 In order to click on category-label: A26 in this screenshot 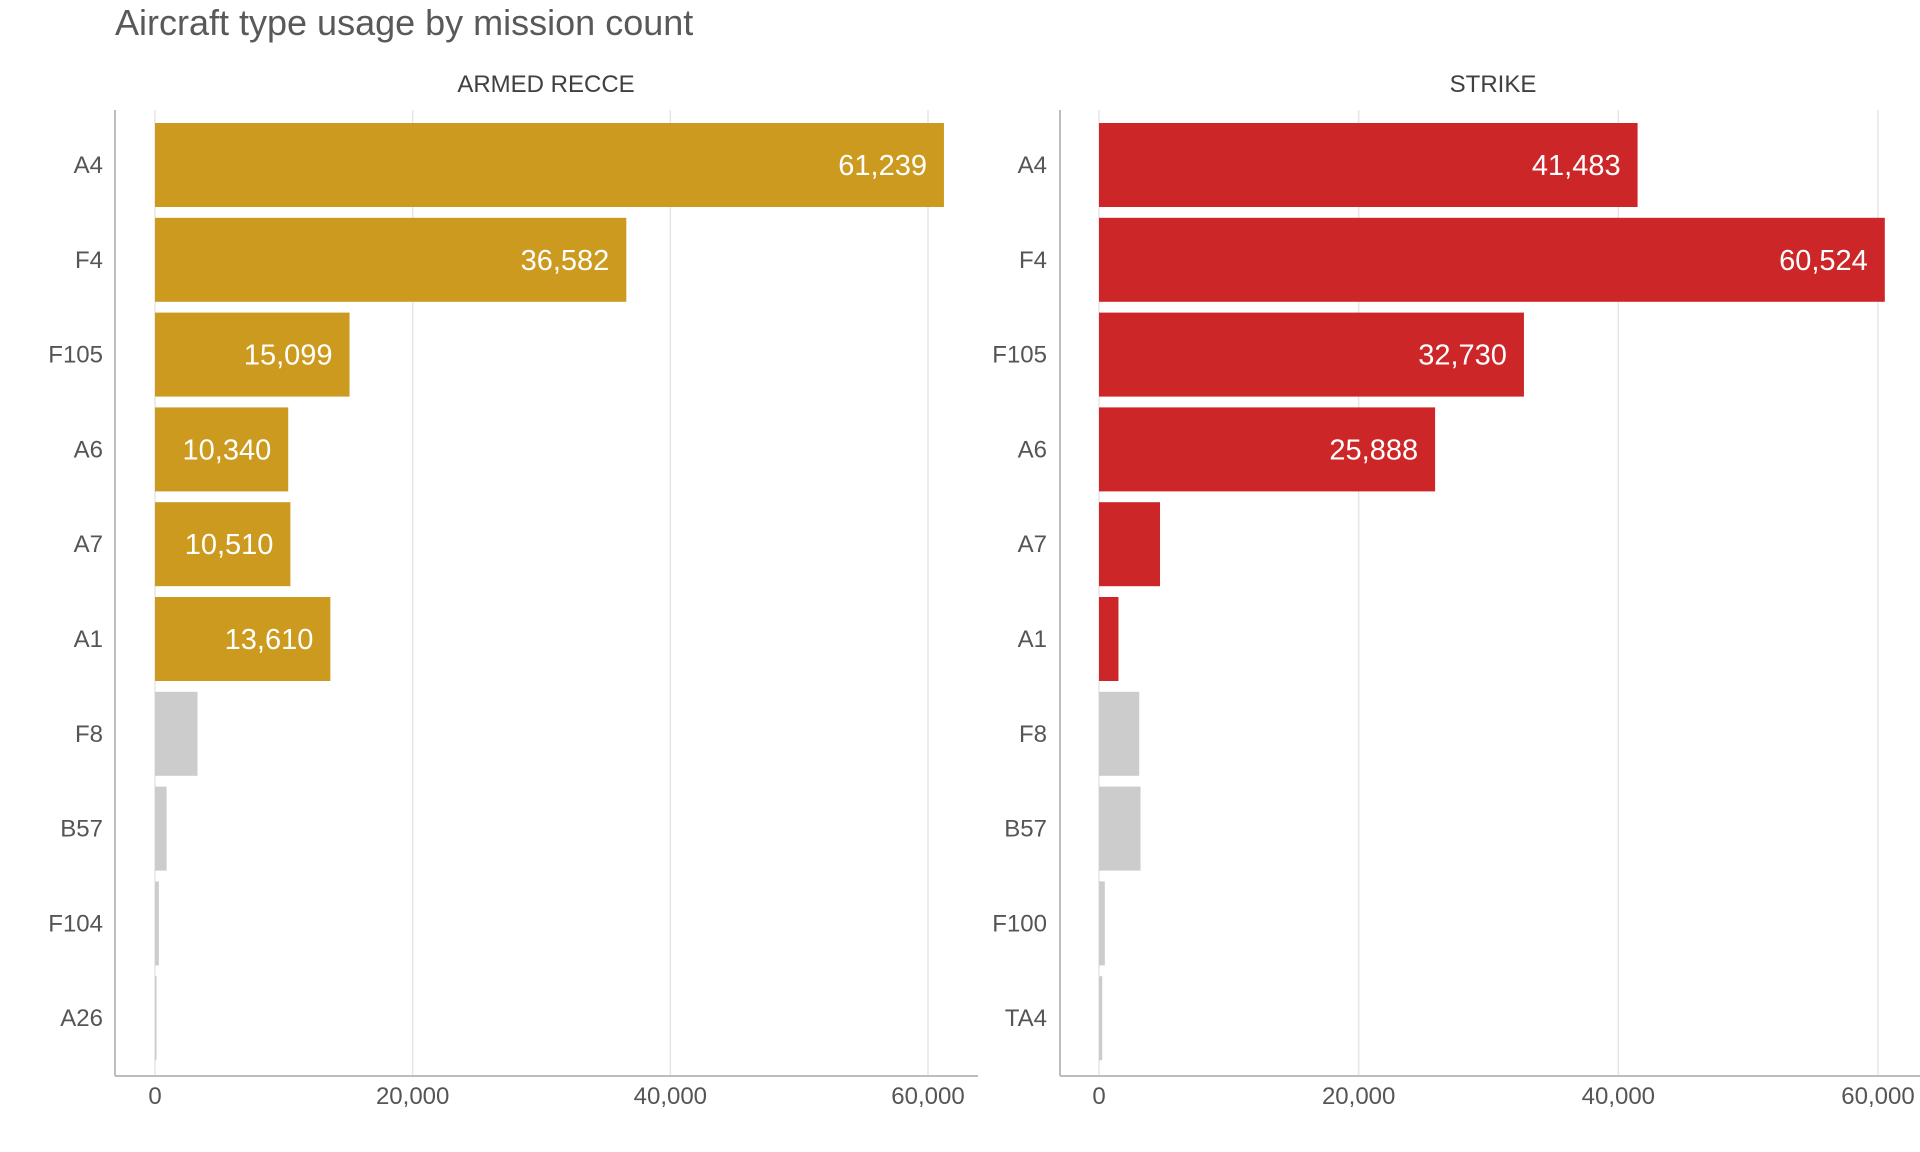, I will do `click(81, 1018)`.